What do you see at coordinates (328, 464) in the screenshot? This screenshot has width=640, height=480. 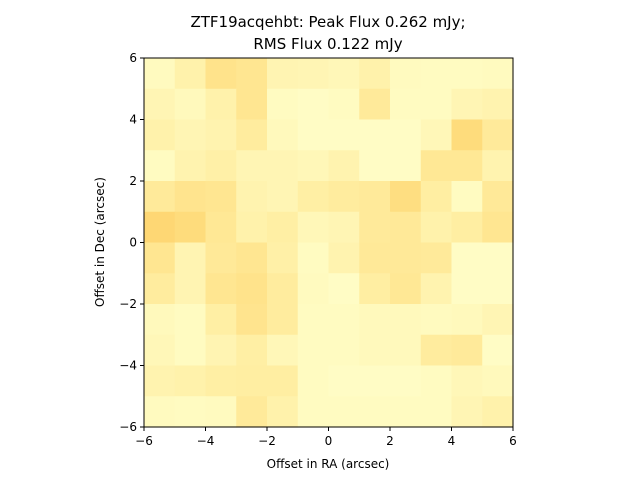 I see `x-axis-label: Offset in RA (arcsec)` at bounding box center [328, 464].